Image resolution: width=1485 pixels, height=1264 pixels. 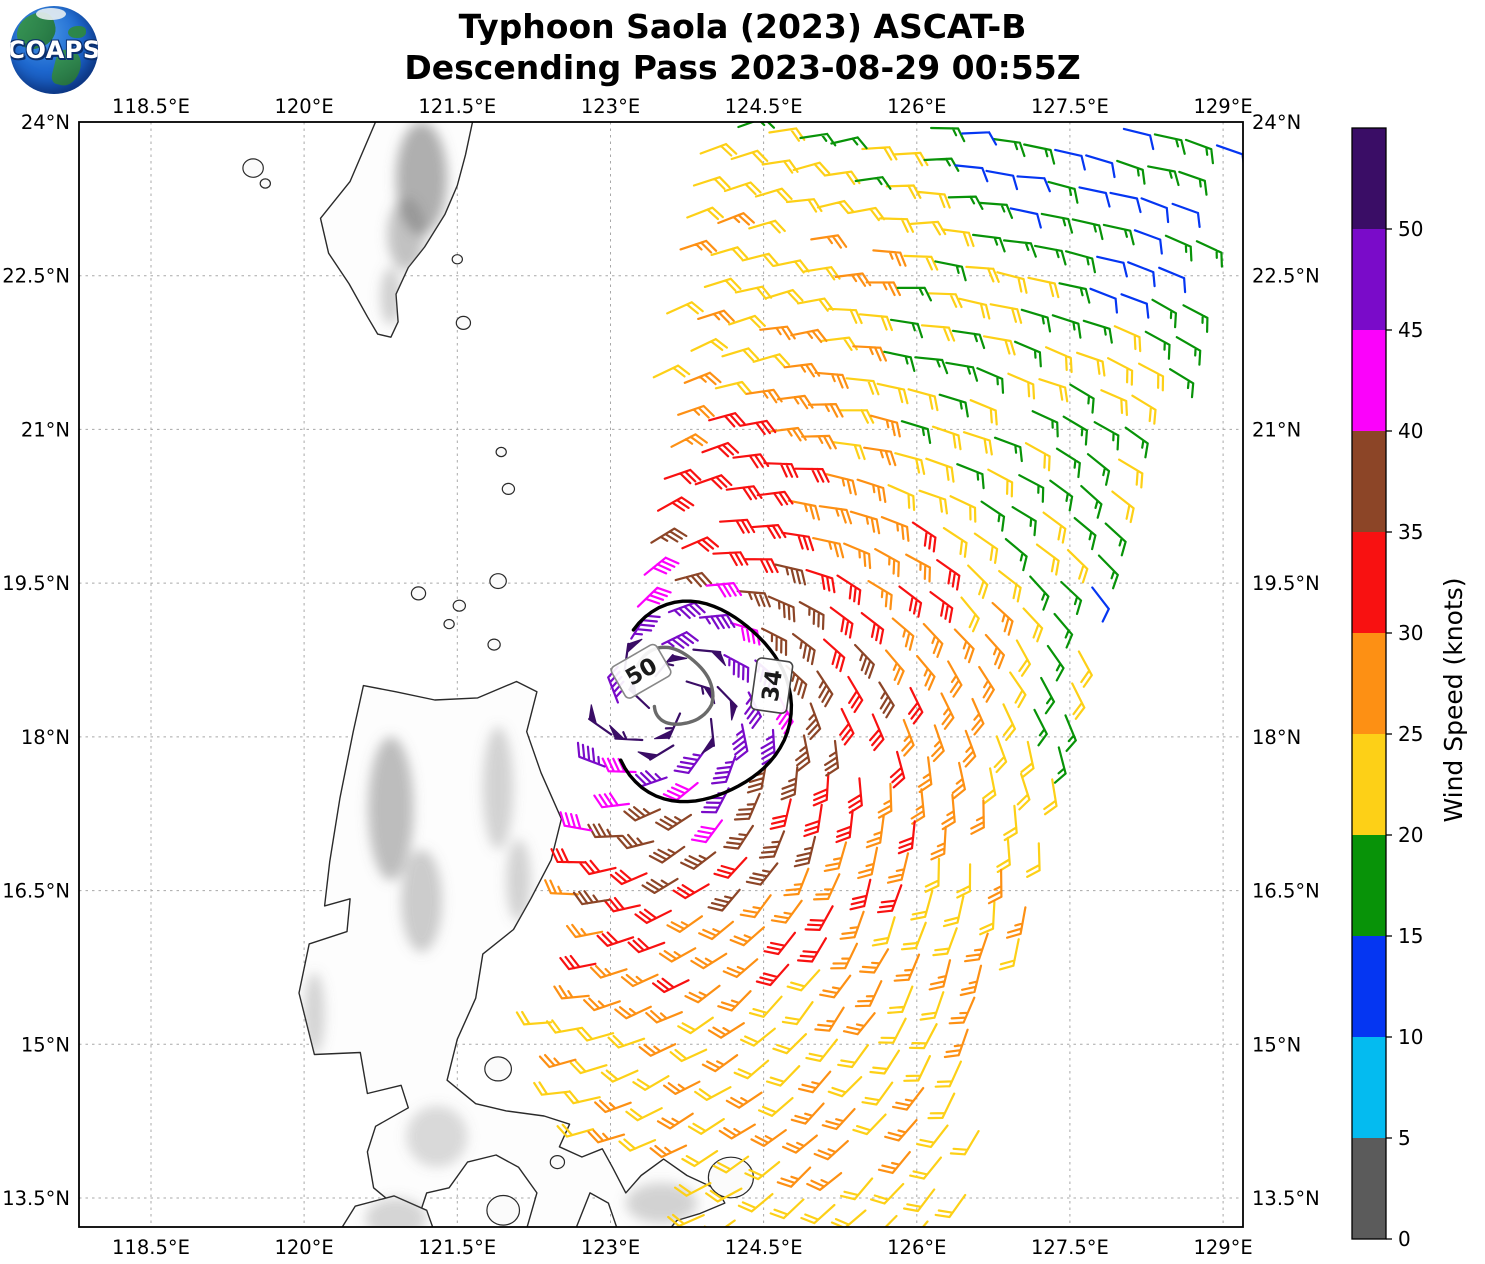 I want to click on lon-tick-bottom: 118.5°E, so click(x=151, y=1247).